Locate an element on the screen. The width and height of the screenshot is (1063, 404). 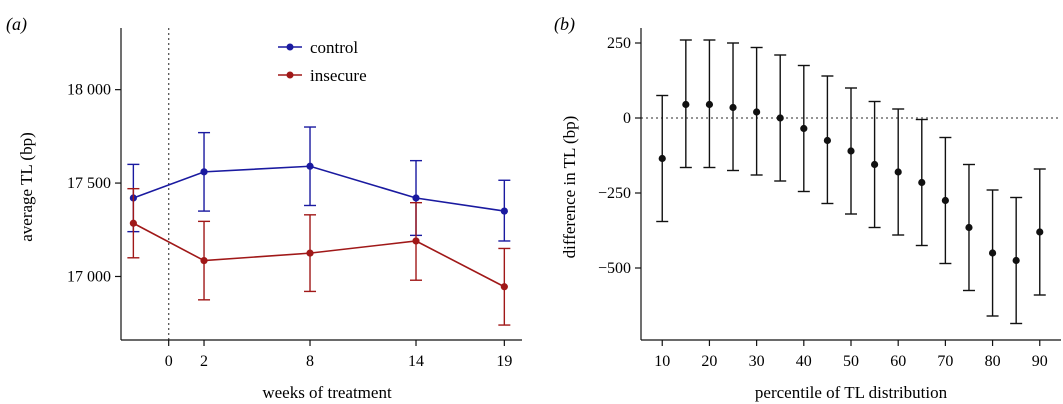
x-tick-label: 14 is located at coordinates (416, 361).